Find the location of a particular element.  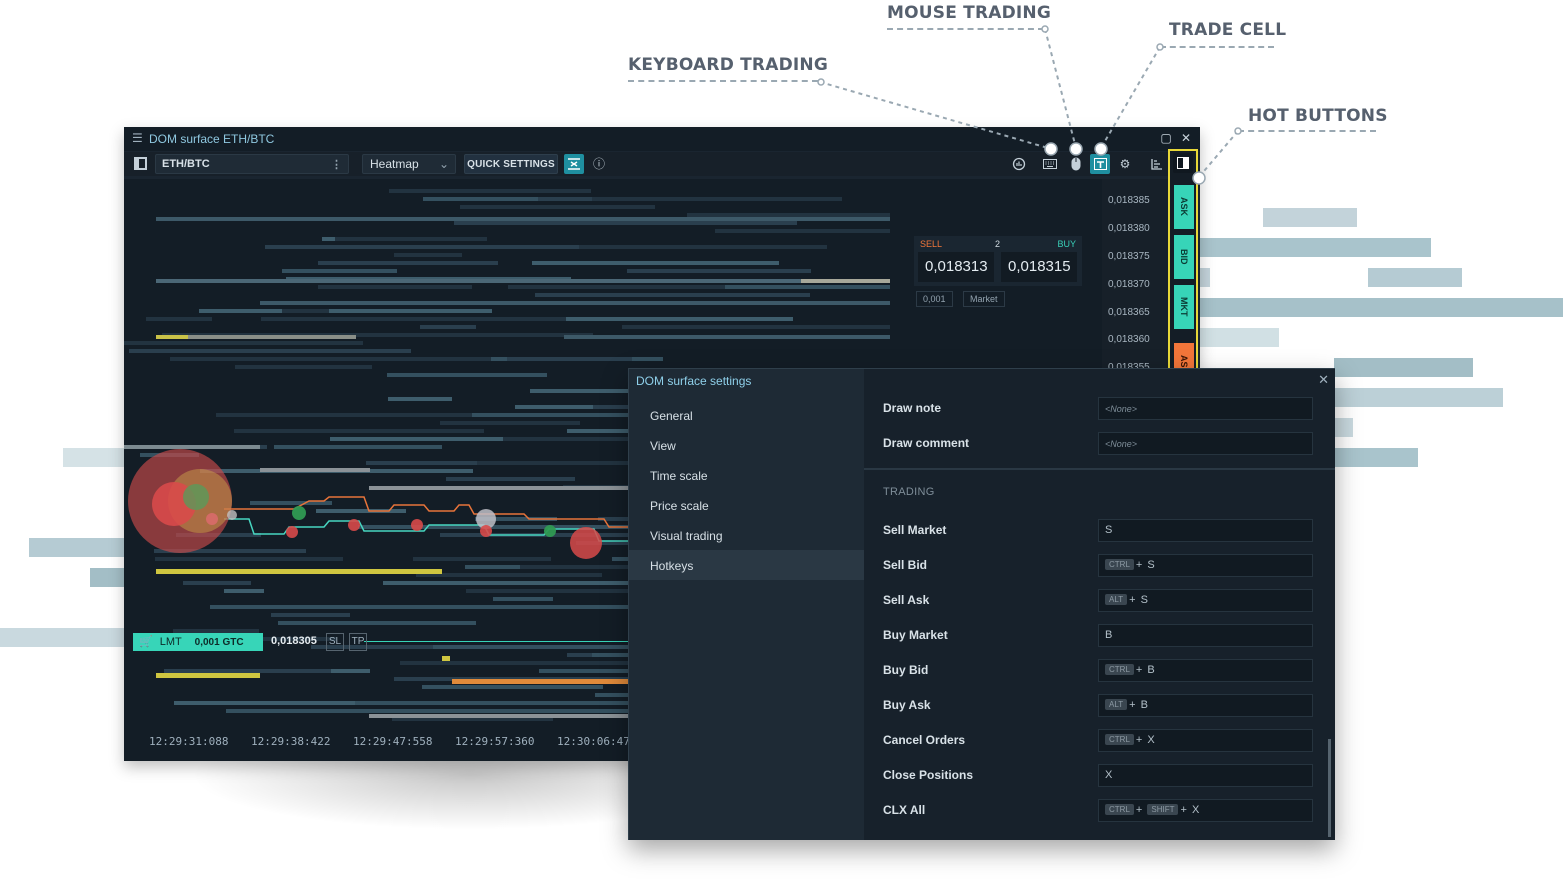

buy-price-button: 0,018315 is located at coordinates (1039, 267).